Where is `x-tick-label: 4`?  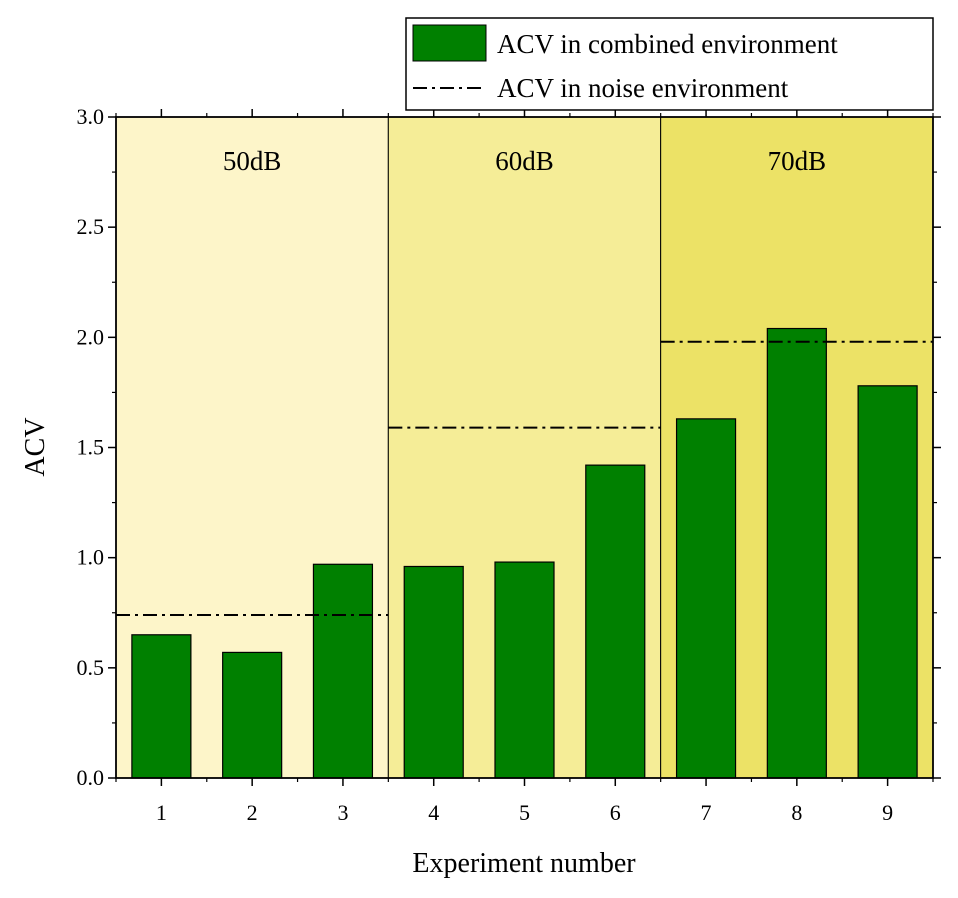 x-tick-label: 4 is located at coordinates (433, 812).